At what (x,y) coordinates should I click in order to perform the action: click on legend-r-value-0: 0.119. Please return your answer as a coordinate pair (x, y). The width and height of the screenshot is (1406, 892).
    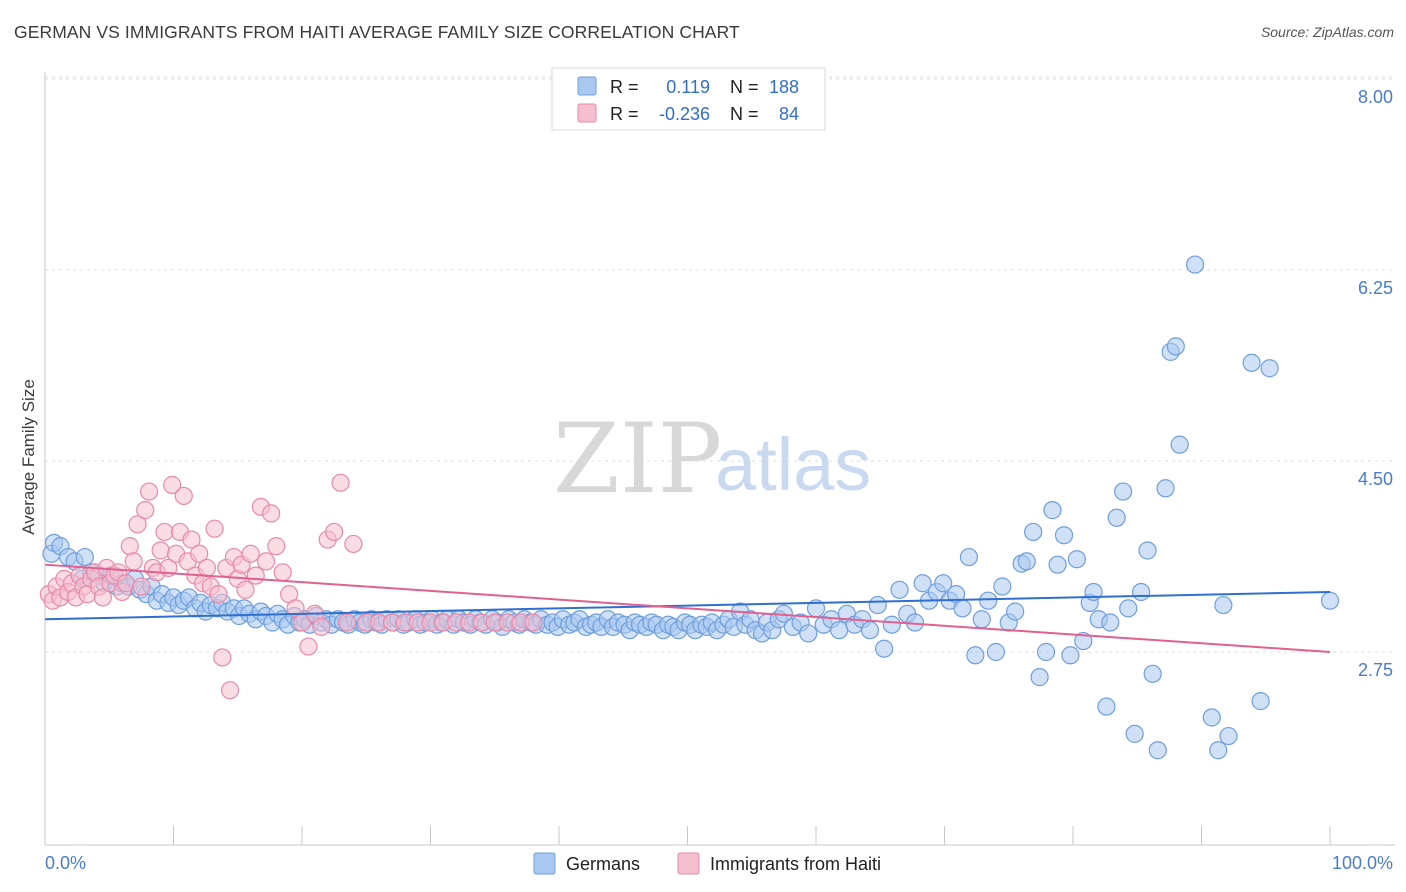
    Looking at the image, I should click on (688, 87).